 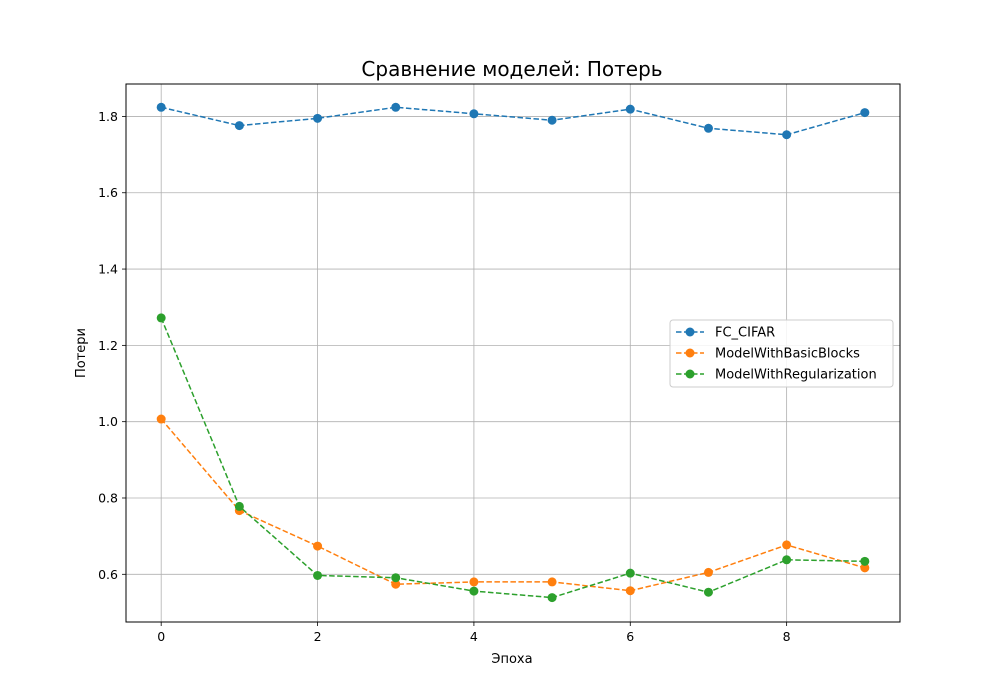 I want to click on x-tick-label: 6, so click(x=630, y=636).